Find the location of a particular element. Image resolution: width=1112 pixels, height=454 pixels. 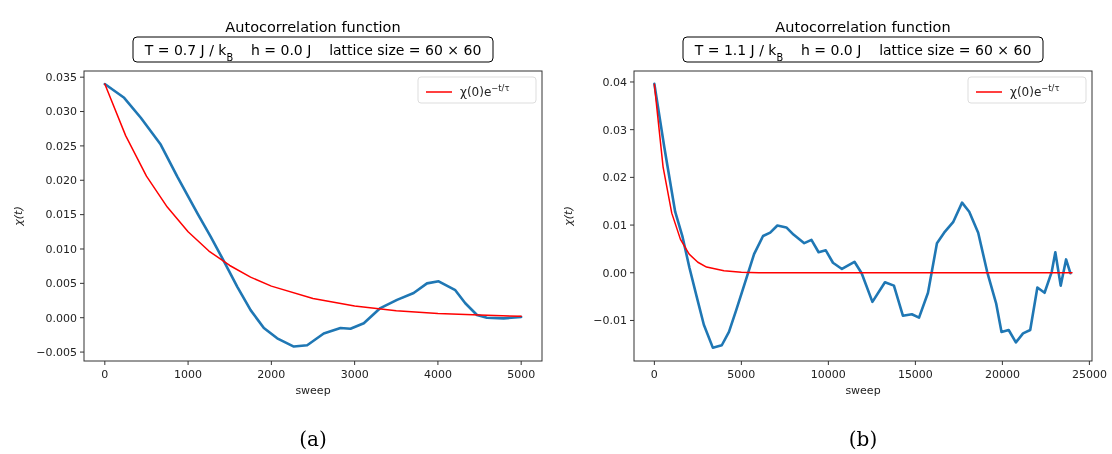

y-tick-label: 0.015 is located at coordinates (61, 215).